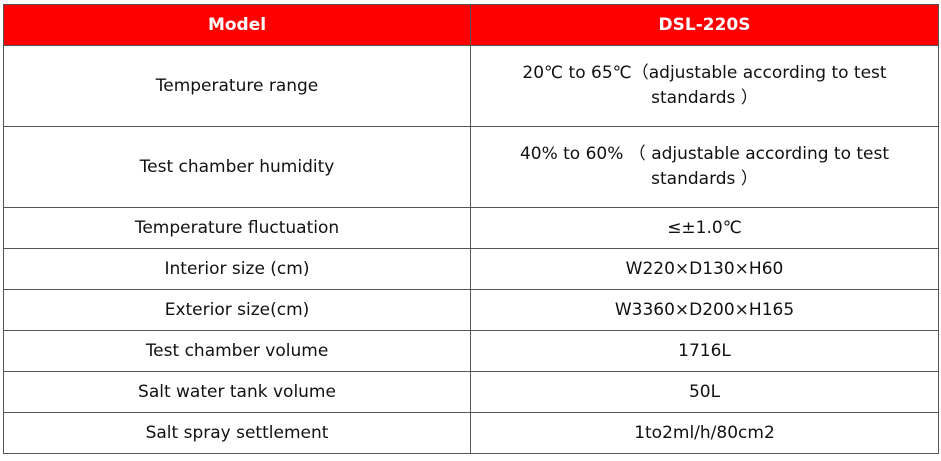  I want to click on row: Temperature fluctuation ≤±1.0℃, so click(471, 228).